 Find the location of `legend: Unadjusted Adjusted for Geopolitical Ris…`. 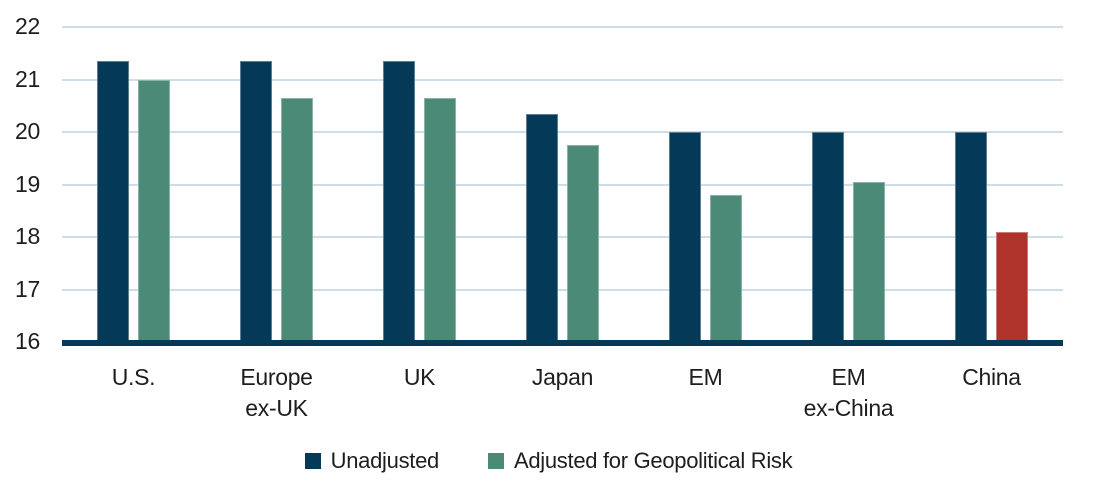

legend: Unadjusted Adjusted for Geopolitical Ris… is located at coordinates (548, 461).